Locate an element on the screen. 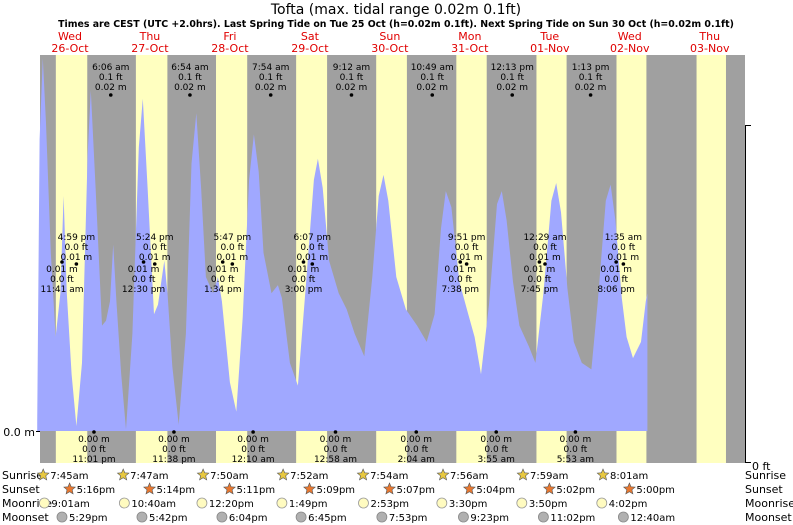 This screenshot has width=793, height=525. high-tide-time: 1:13 pm is located at coordinates (591, 68).